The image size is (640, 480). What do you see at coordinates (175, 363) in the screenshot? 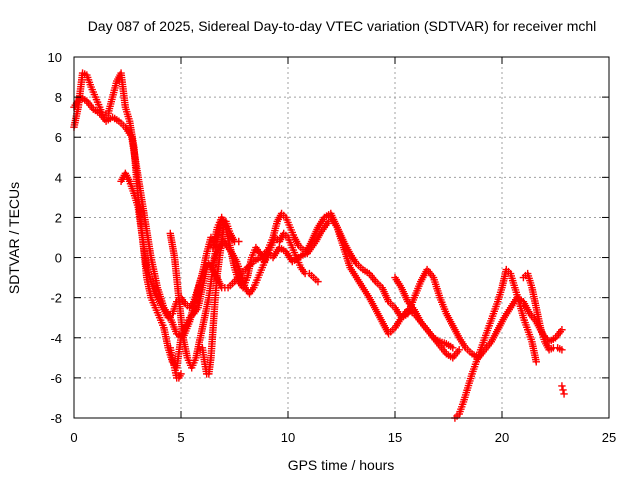
I see `series-trace-e` at bounding box center [175, 363].